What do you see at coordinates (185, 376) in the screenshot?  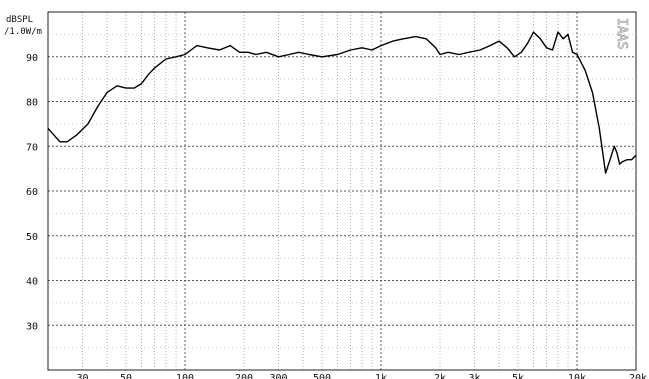 I see `x-tick-label: 100` at bounding box center [185, 376].